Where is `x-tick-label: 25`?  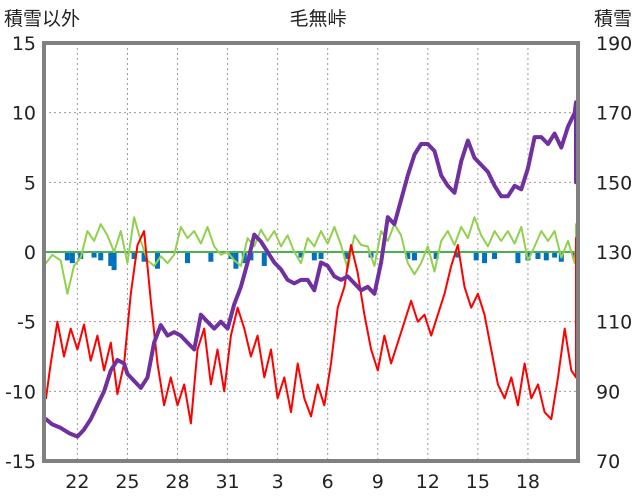 x-tick-label: 25 is located at coordinates (127, 482).